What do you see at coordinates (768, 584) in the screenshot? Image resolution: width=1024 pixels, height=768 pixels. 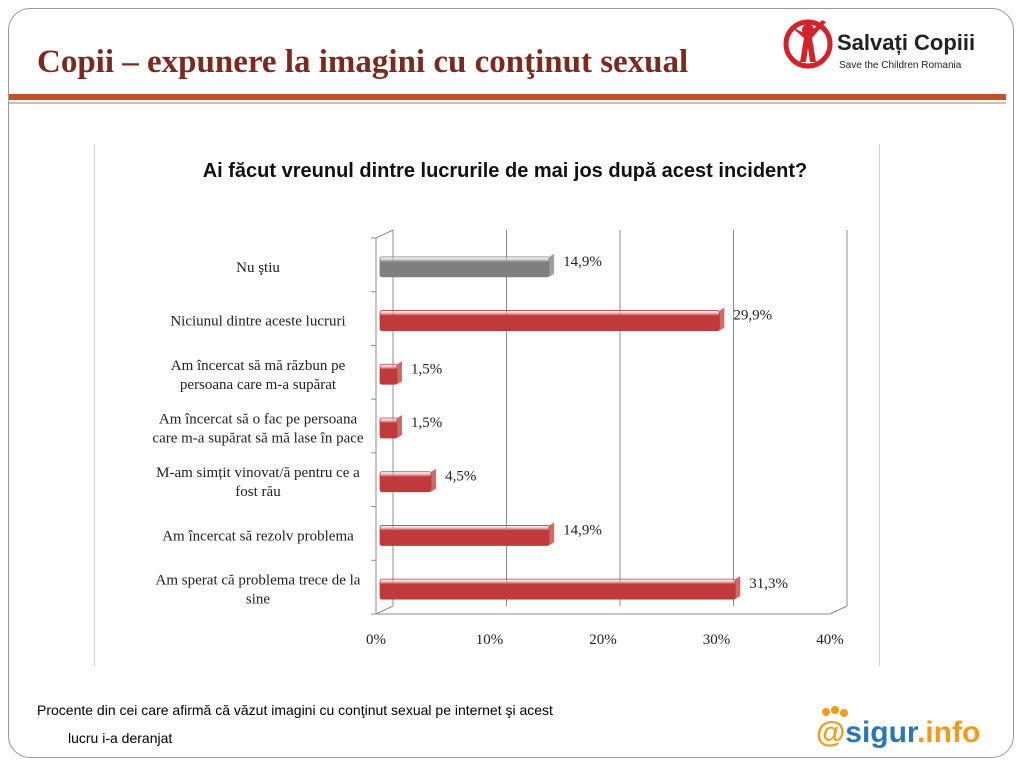 I see `bar-value-label-6: 31,3%` at bounding box center [768, 584].